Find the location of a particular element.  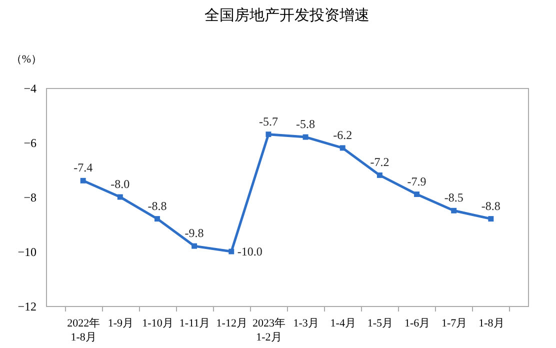

x-tick-label: 1-5月 is located at coordinates (380, 324).